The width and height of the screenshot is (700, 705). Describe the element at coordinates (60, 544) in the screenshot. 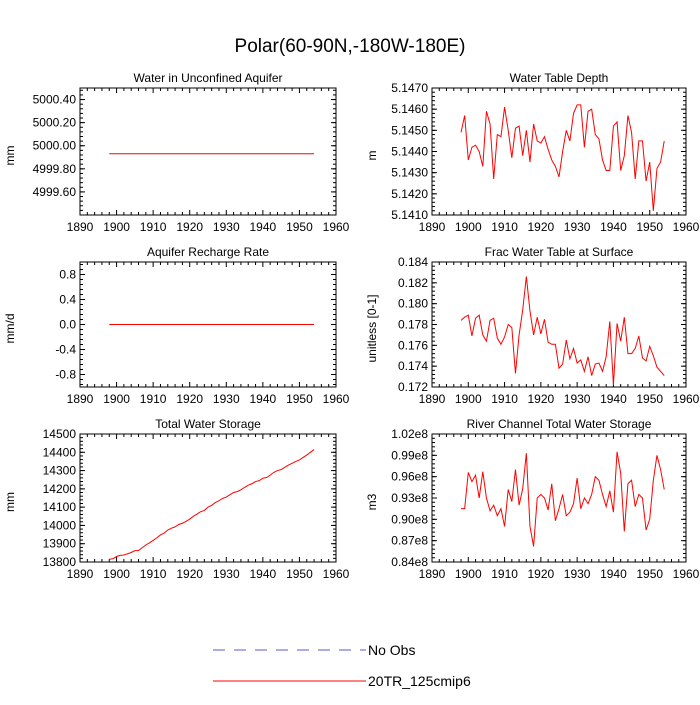

I see `y-tick-label: 13900` at that location.